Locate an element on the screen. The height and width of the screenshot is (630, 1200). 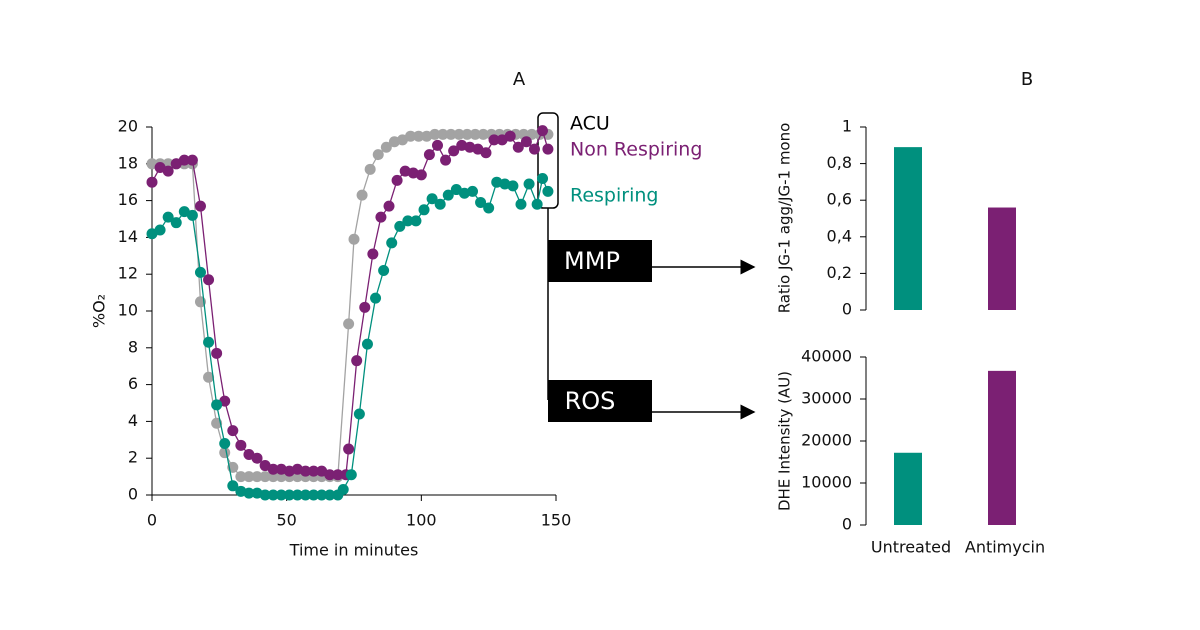
mmp-label: MMP is located at coordinates (592, 261).